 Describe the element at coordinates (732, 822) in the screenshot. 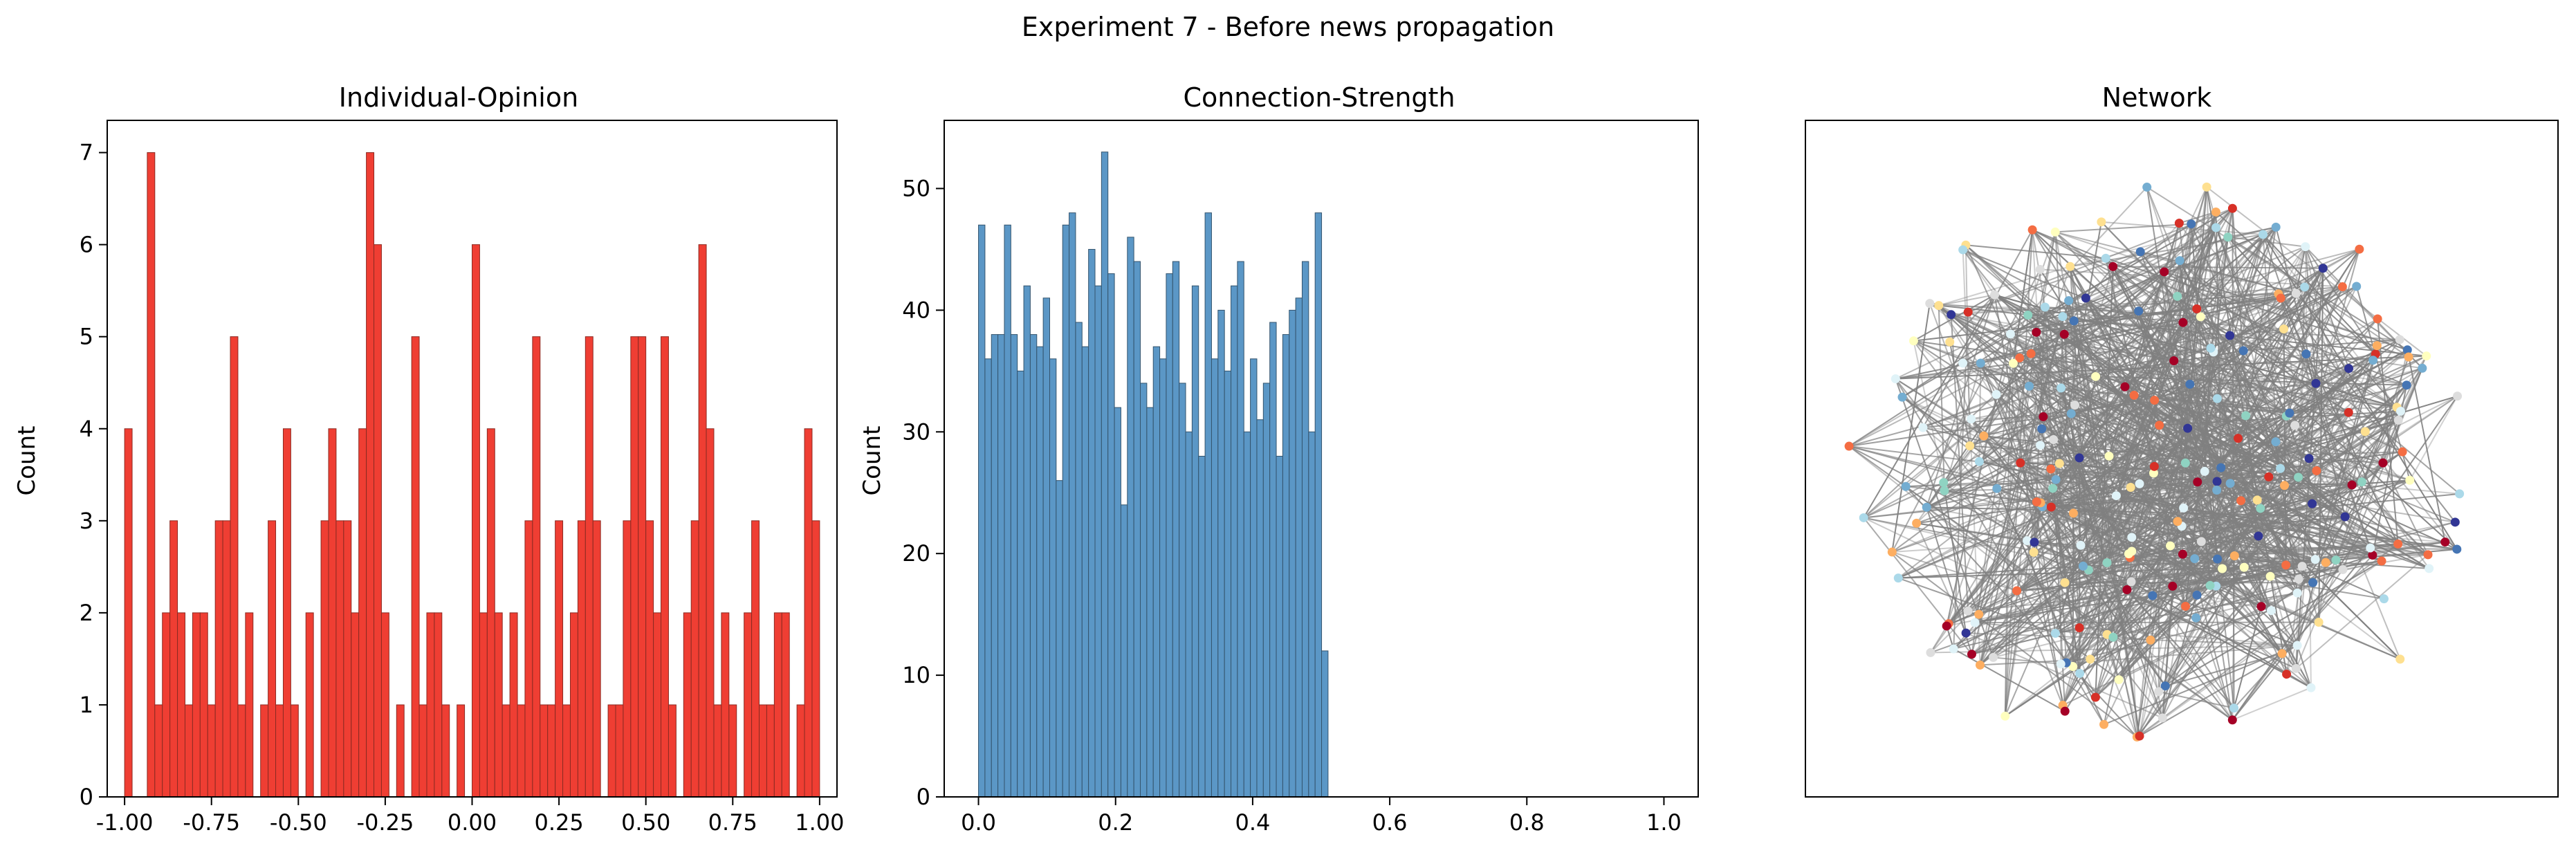

I see `x-tick-label: 0.75` at that location.